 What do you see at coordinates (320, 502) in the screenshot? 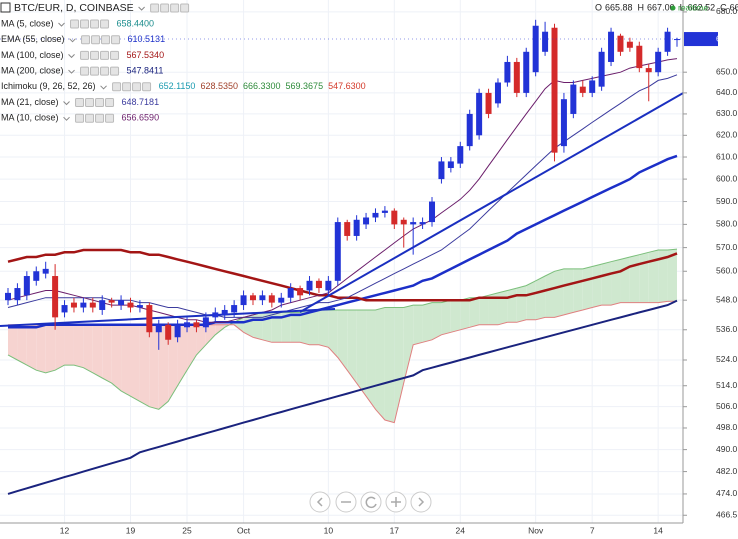
I see `scroll-left-button` at bounding box center [320, 502].